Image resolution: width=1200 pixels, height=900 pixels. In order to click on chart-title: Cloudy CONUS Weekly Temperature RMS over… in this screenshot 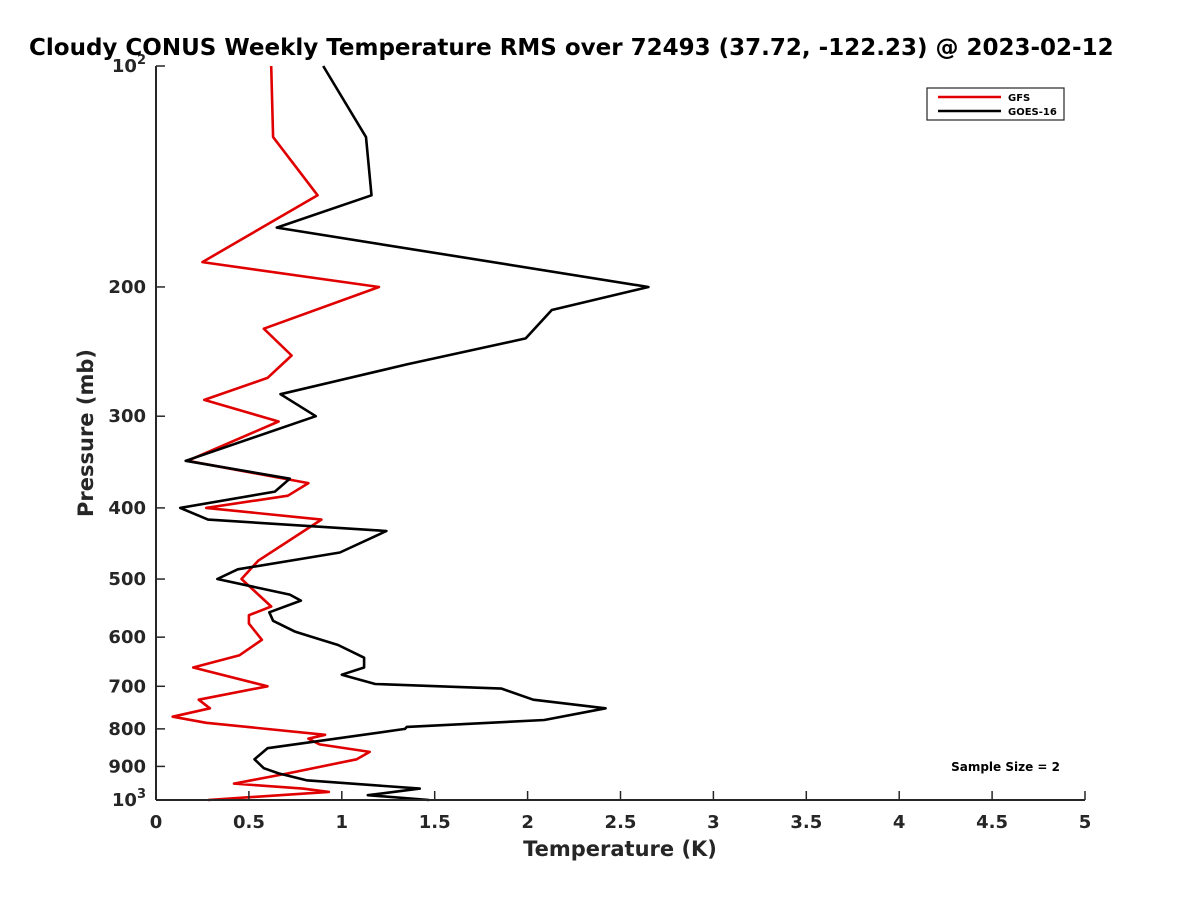, I will do `click(571, 48)`.